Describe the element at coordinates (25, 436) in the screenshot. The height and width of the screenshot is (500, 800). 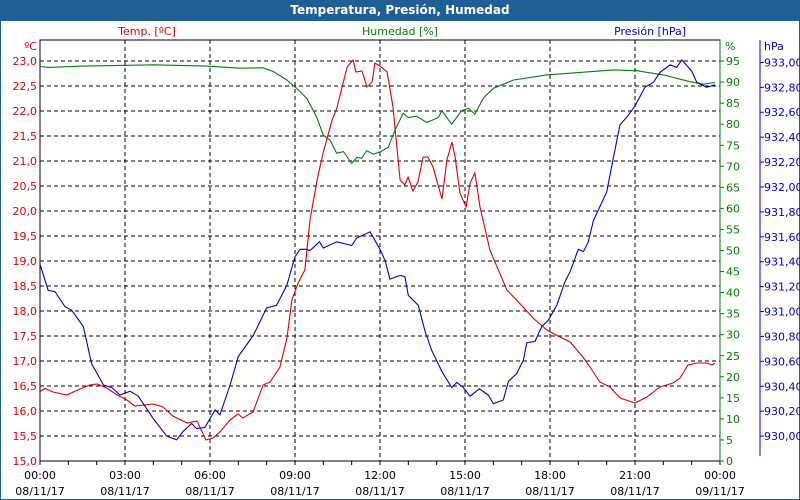
I see `temp-tick-label: 15,5` at that location.